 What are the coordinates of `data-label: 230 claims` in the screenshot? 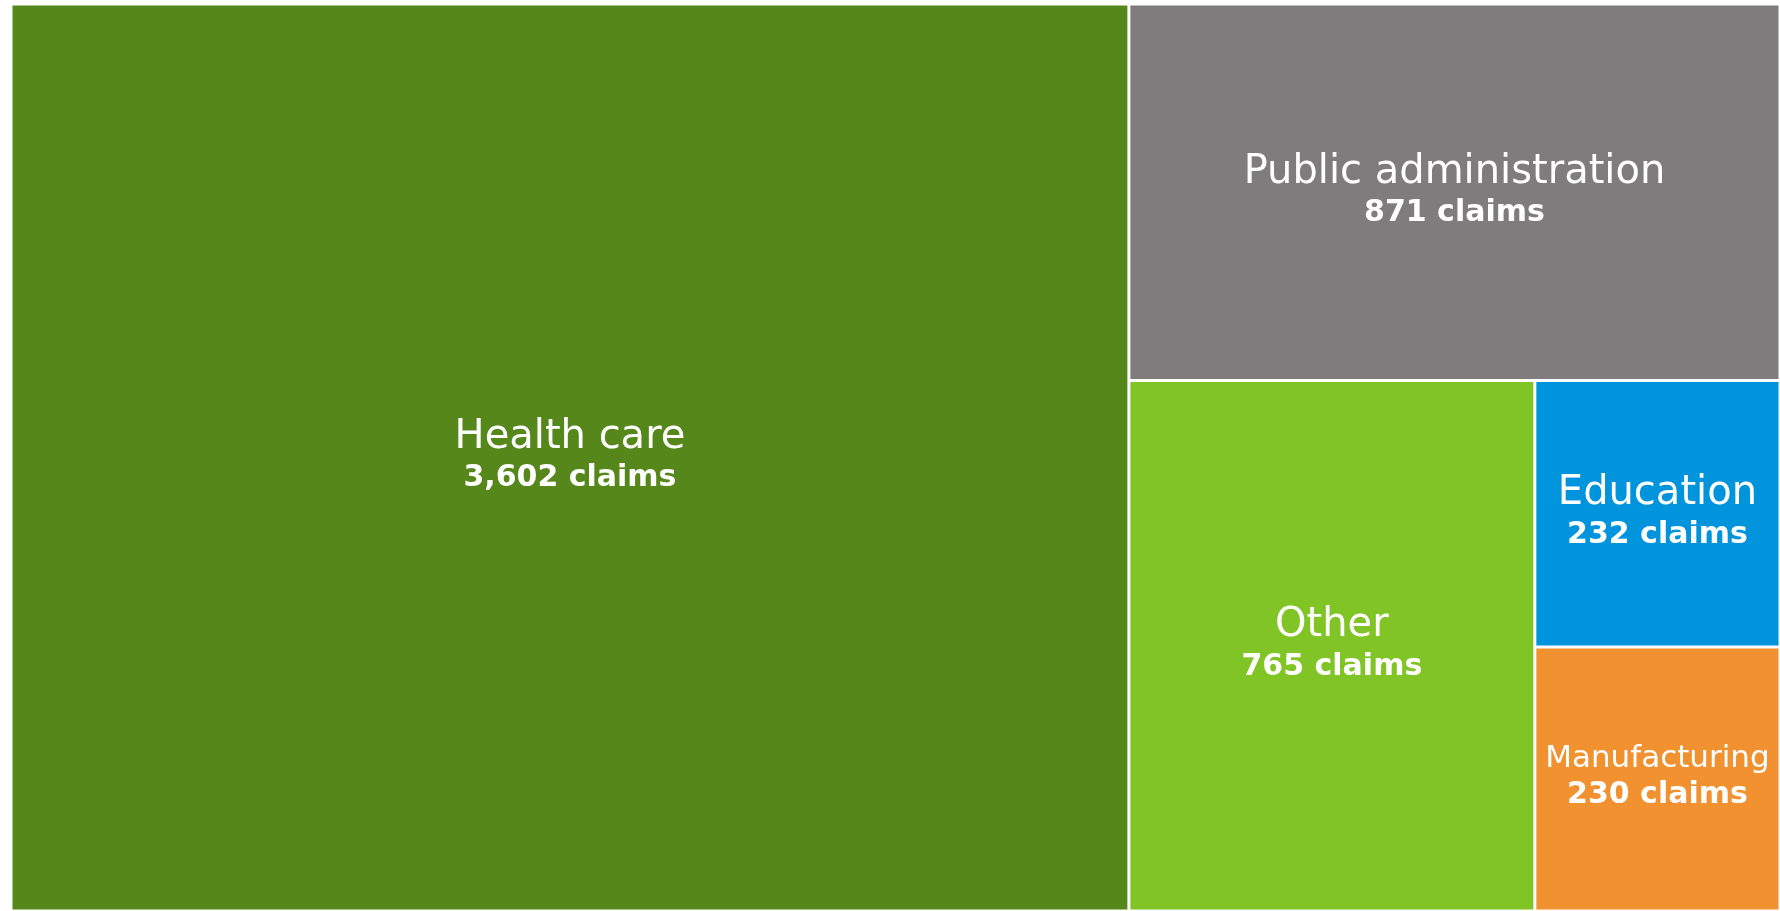 It's located at (1657, 792).